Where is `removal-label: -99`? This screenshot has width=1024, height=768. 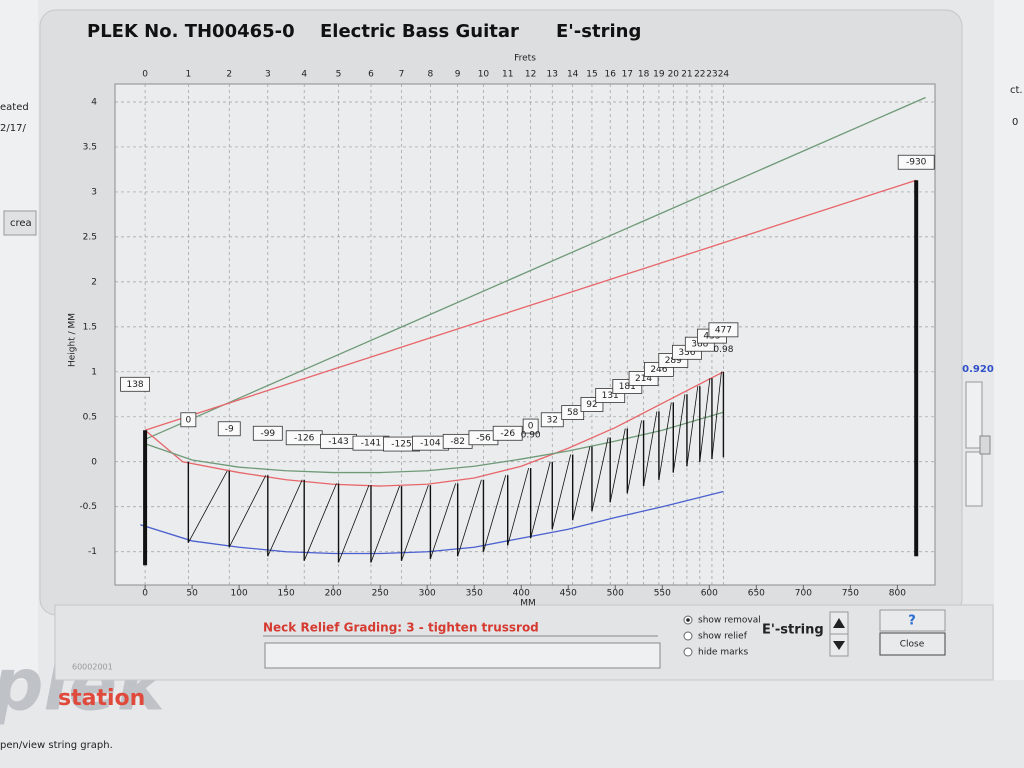
removal-label: -99 is located at coordinates (267, 434).